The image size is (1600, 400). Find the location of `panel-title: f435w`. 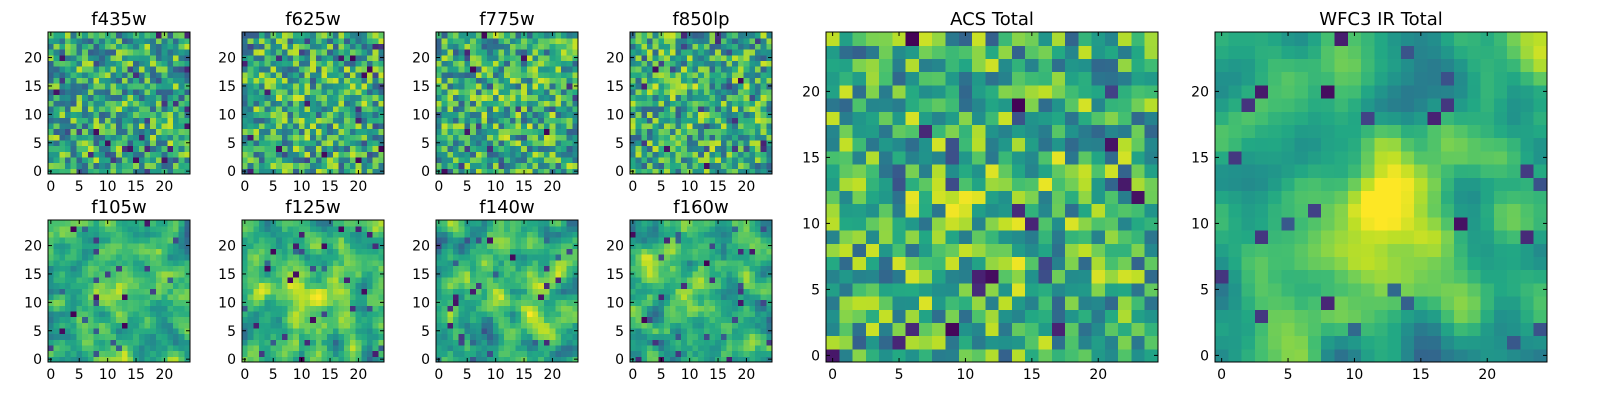

panel-title: f435w is located at coordinates (118, 19).